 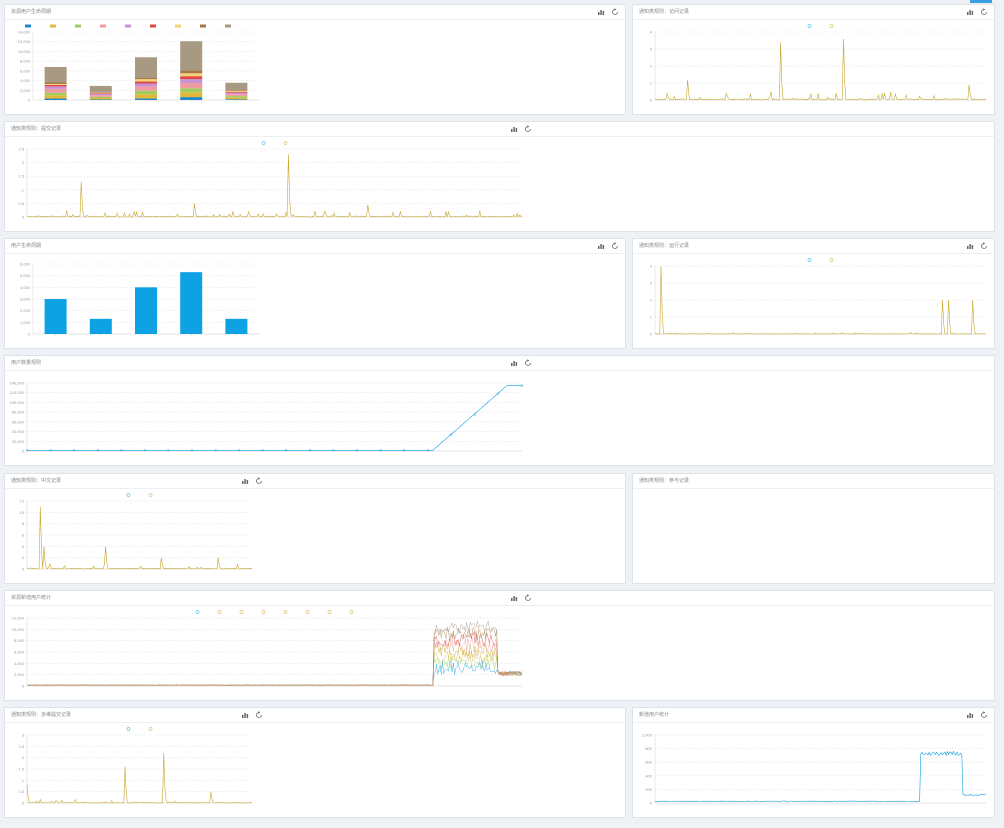 I want to click on panel-header: 资源新增用户统计, so click(x=499, y=598).